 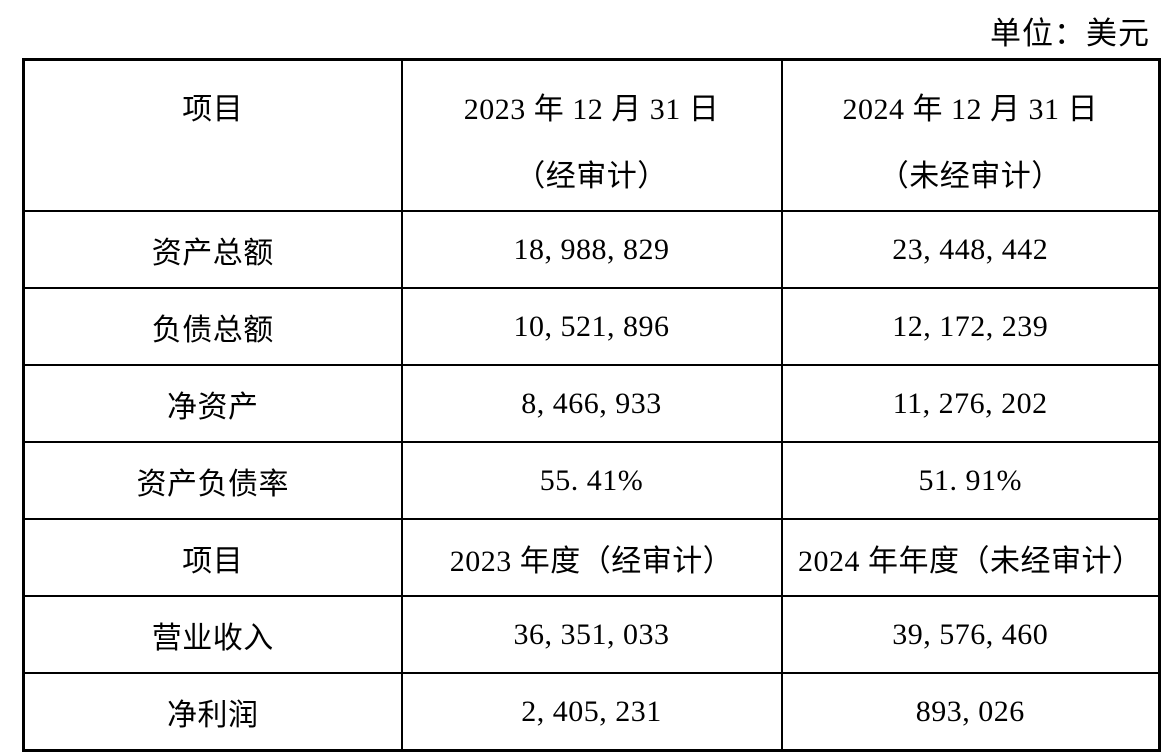 I want to click on row-value-2024: 11, 276, 202, so click(x=970, y=403).